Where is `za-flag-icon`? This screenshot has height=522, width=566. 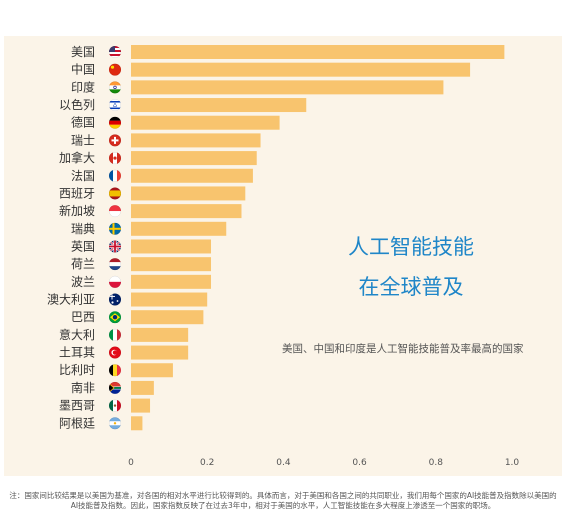 za-flag-icon is located at coordinates (115, 387).